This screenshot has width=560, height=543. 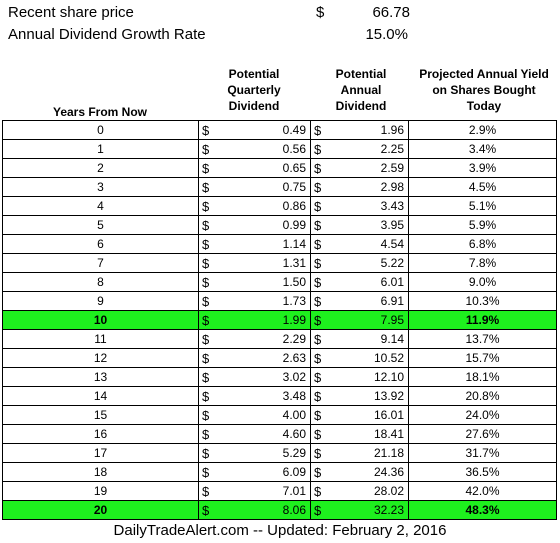 I want to click on table-row: 17 $5.29 $21.18 31.7%, so click(x=279, y=453).